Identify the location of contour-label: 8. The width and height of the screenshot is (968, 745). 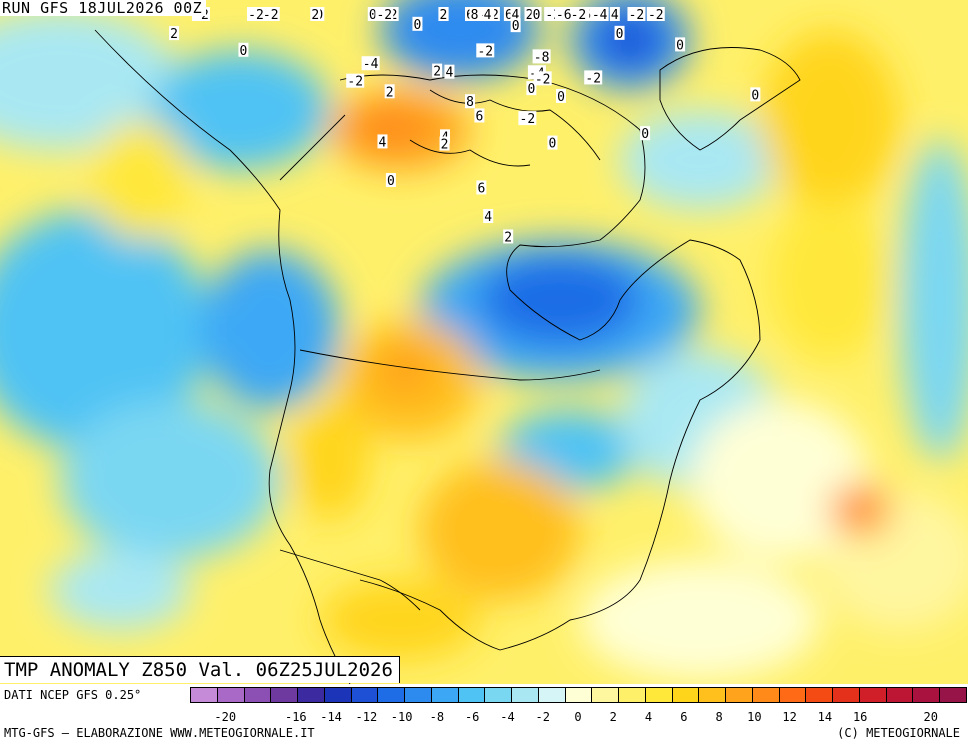
(474, 15).